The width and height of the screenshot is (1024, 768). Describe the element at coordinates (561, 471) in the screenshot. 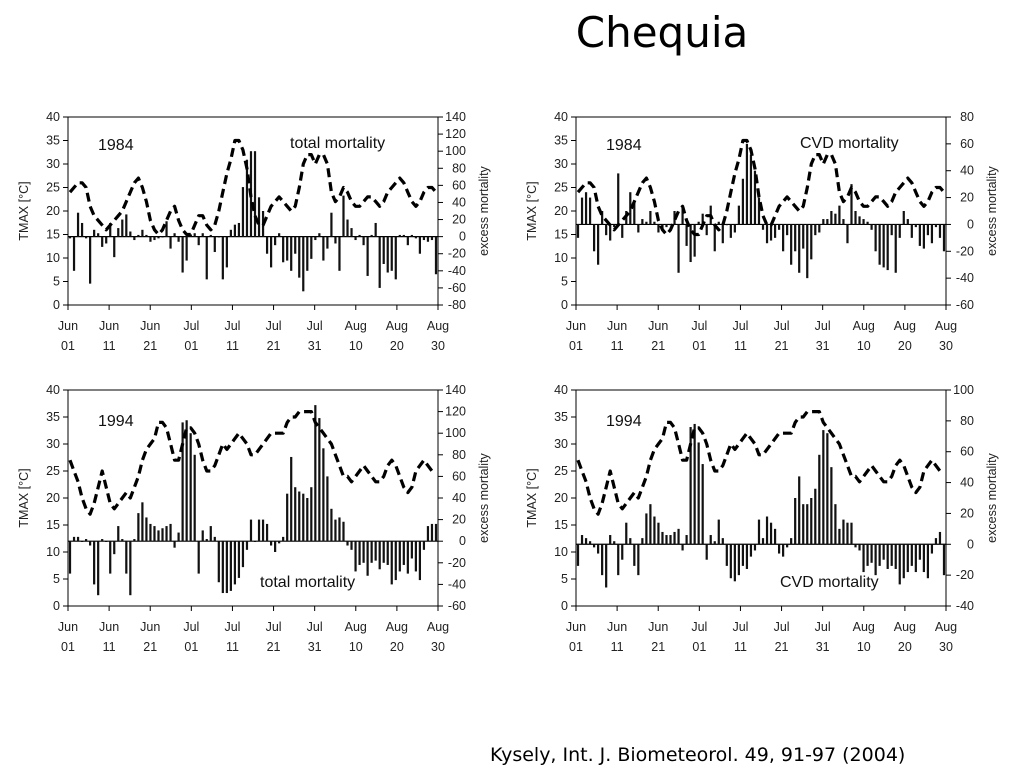

I see `y-left-tick-label: 25` at that location.